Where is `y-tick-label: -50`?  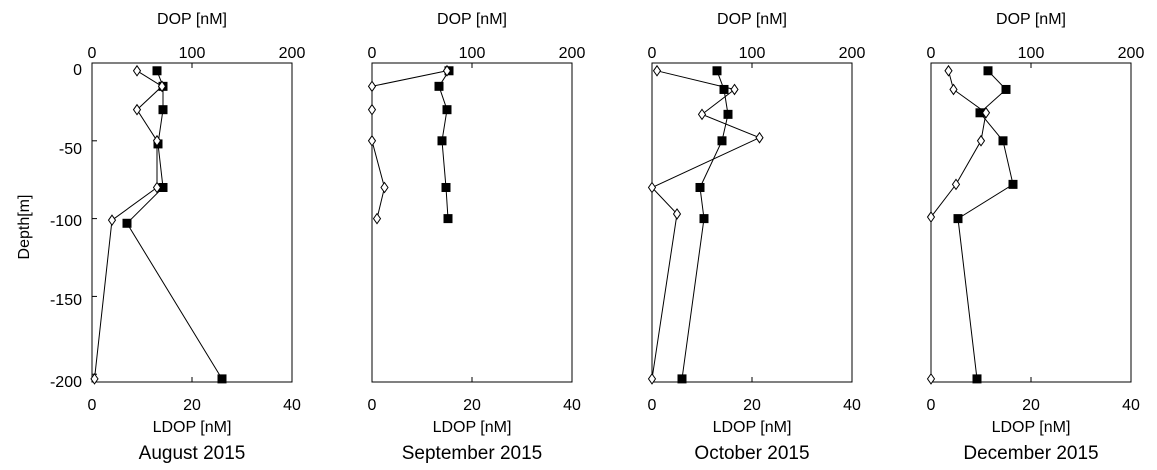
y-tick-label: -50 is located at coordinates (70, 149).